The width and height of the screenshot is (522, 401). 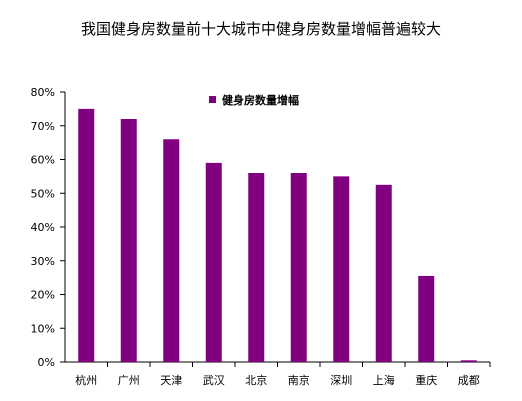 What do you see at coordinates (86, 380) in the screenshot?
I see `x-tick-label: 杭州` at bounding box center [86, 380].